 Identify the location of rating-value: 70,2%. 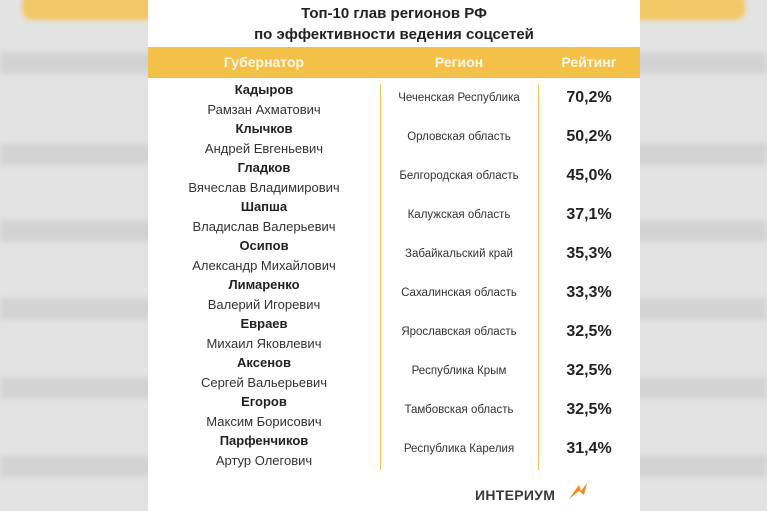
(589, 97).